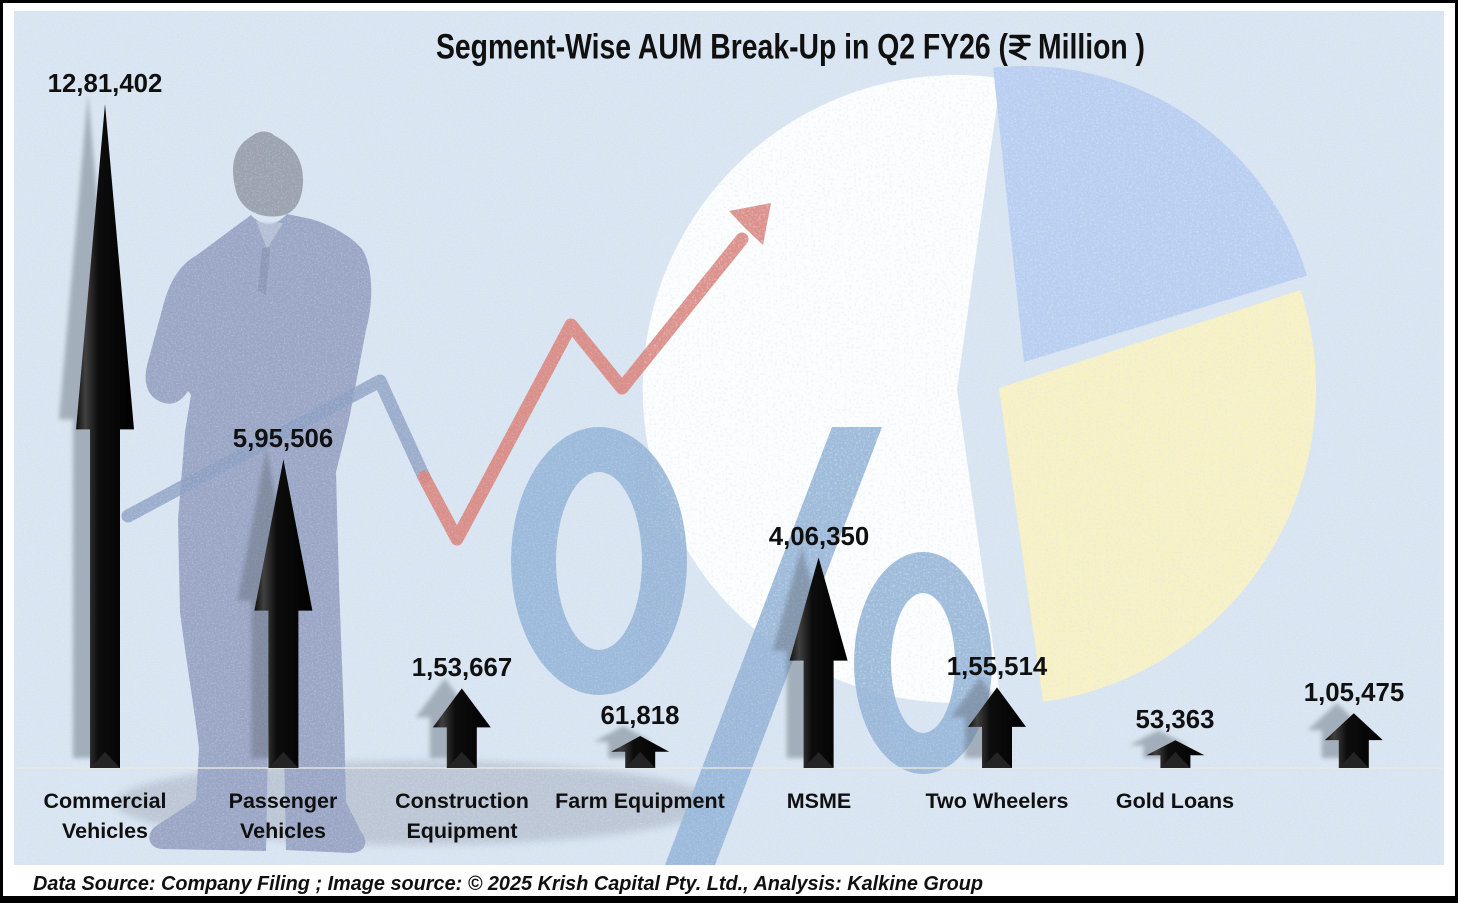 This screenshot has width=1458, height=908. Describe the element at coordinates (819, 801) in the screenshot. I see `svg-text: MSME` at that location.